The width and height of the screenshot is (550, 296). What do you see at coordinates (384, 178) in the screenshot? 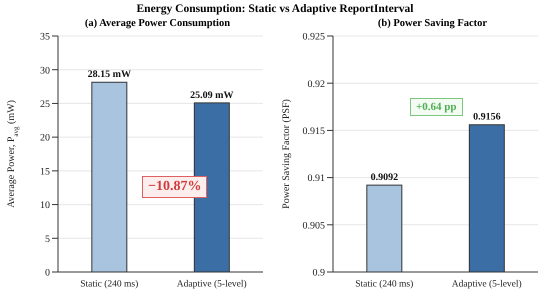
I see `data-label: 0.9092` at bounding box center [384, 178].